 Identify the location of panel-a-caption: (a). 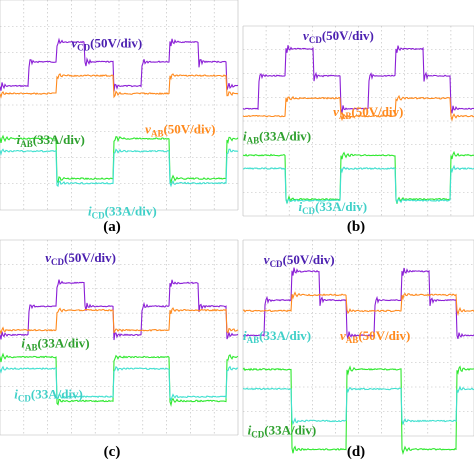
(112, 227).